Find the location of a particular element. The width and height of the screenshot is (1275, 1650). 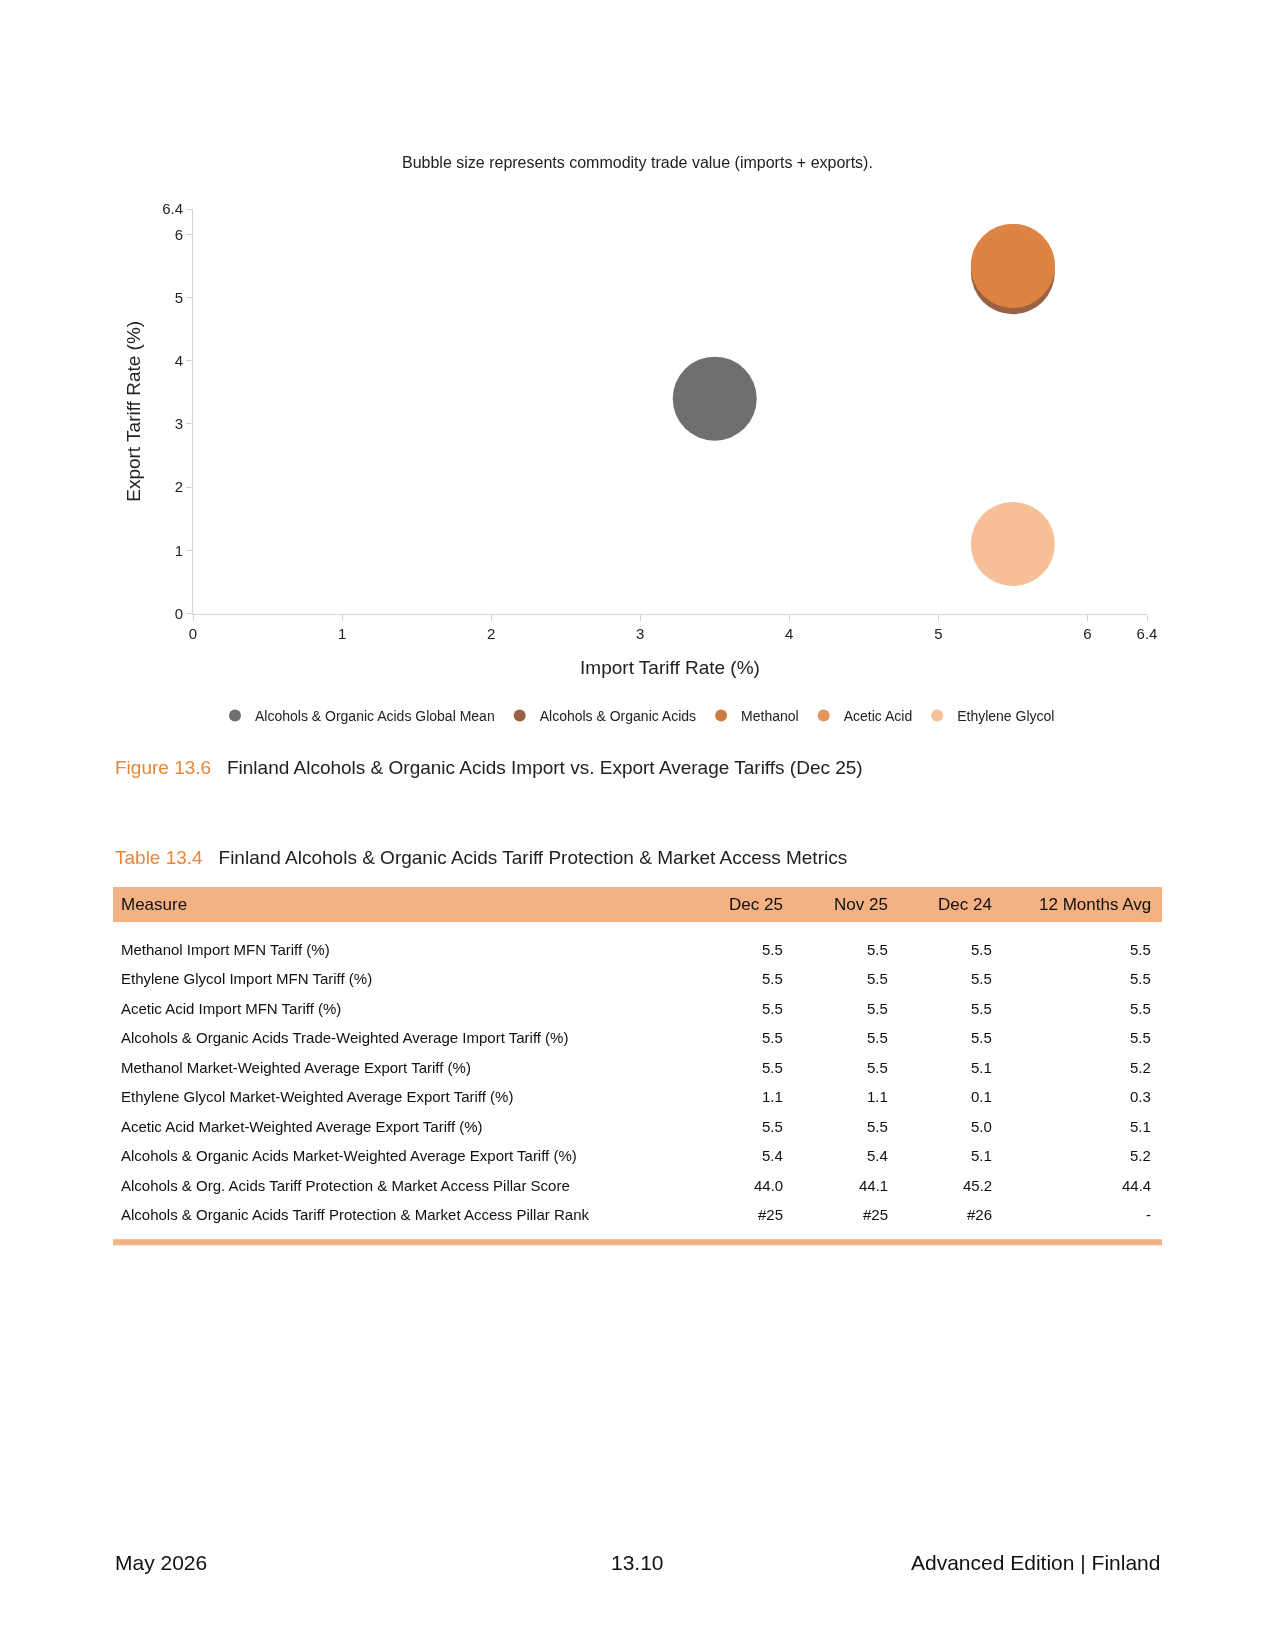

category-label: Alcohols & Organic Acids Trade-Weighted Average Import Tariff (%) is located at coordinates (345, 1037).